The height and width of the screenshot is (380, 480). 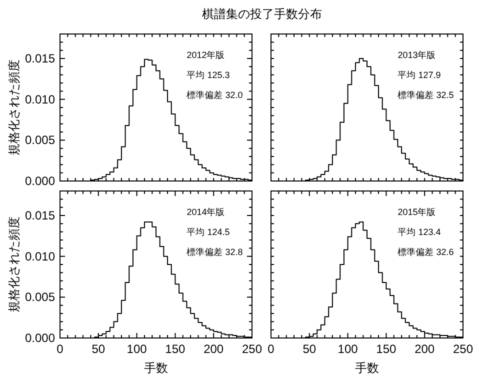 I want to click on chart-title: 棋譜集の投了手数分布, so click(x=262, y=14).